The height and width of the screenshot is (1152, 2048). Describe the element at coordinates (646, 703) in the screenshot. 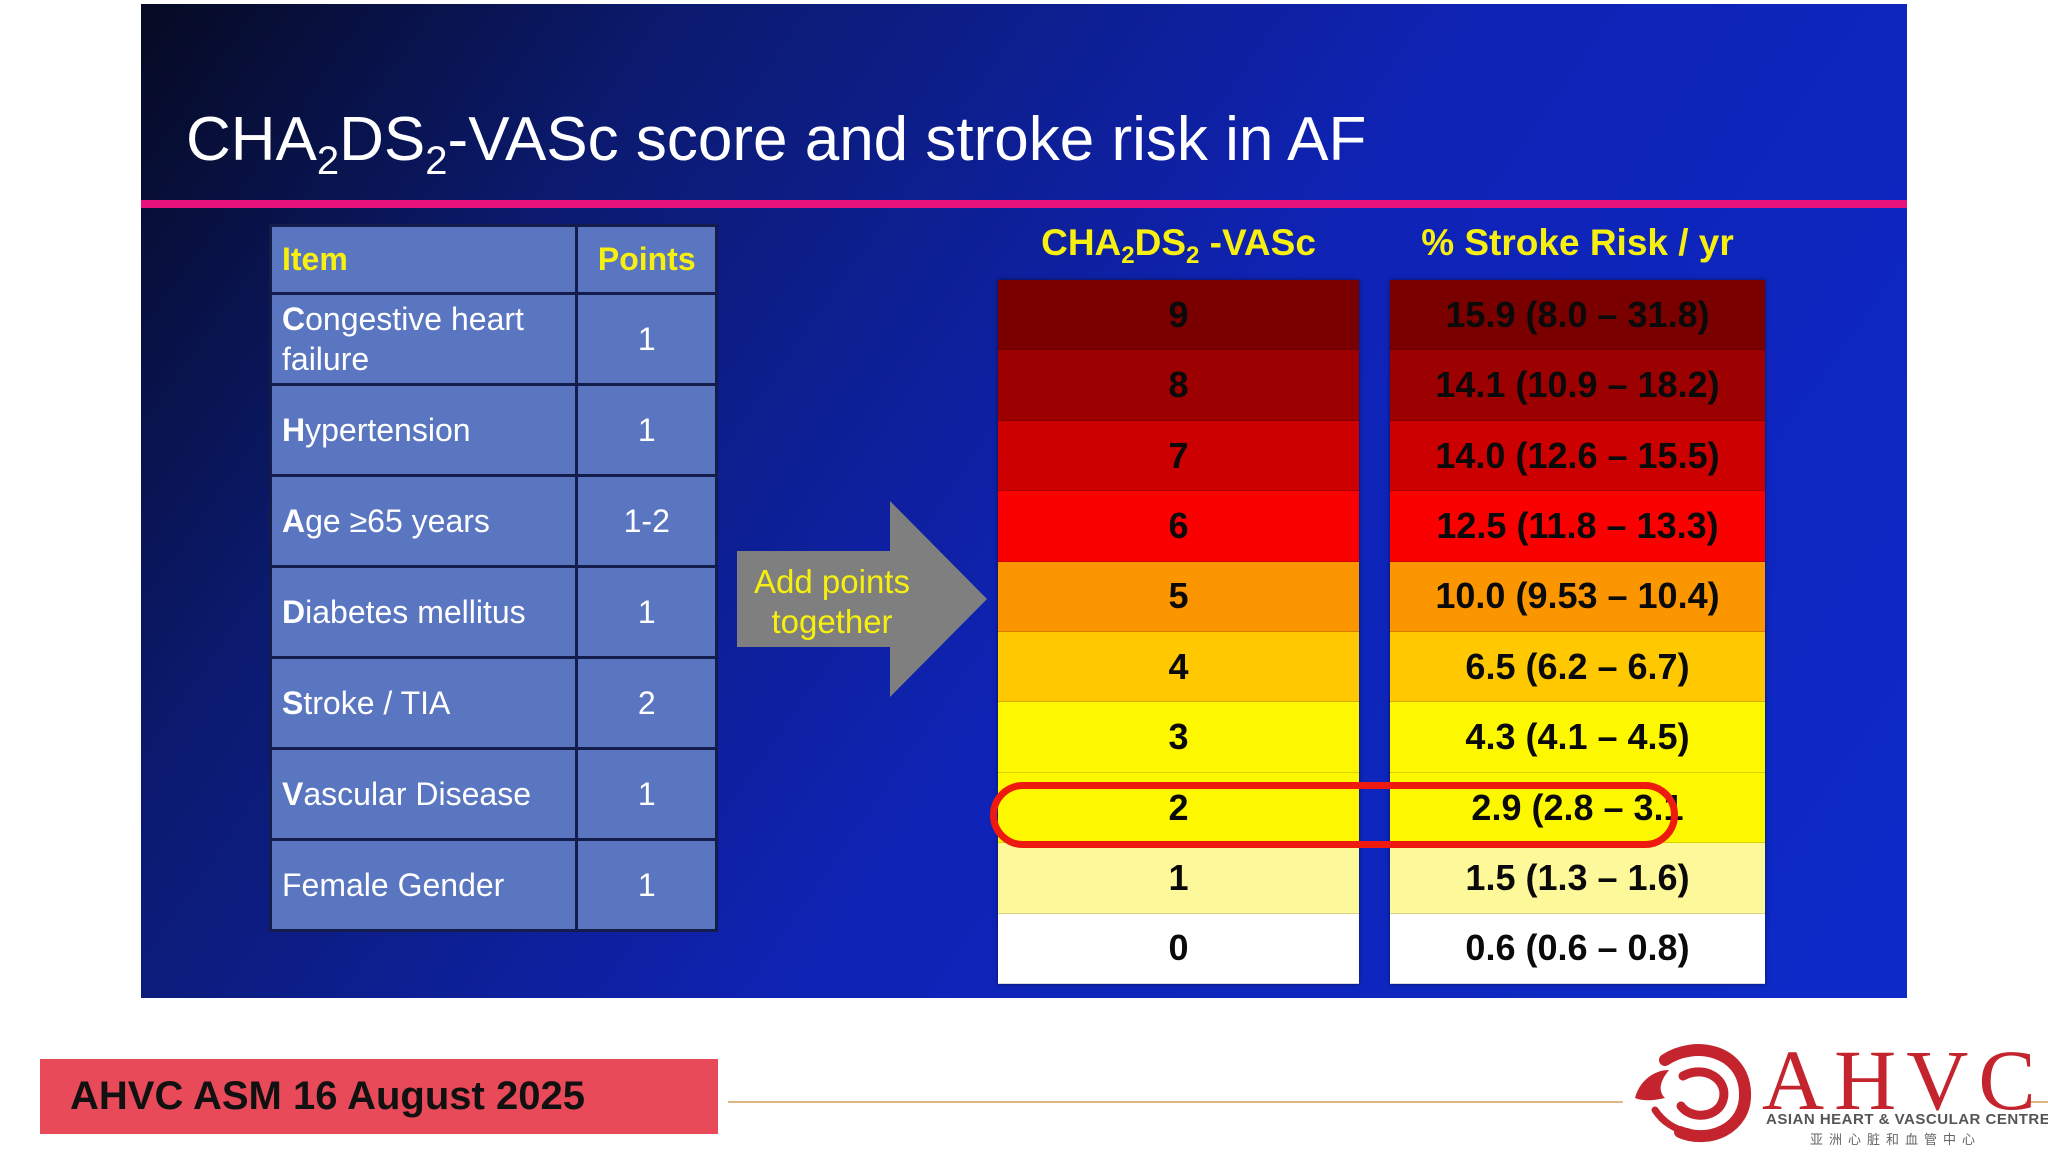

I see `item-points: 2` at that location.